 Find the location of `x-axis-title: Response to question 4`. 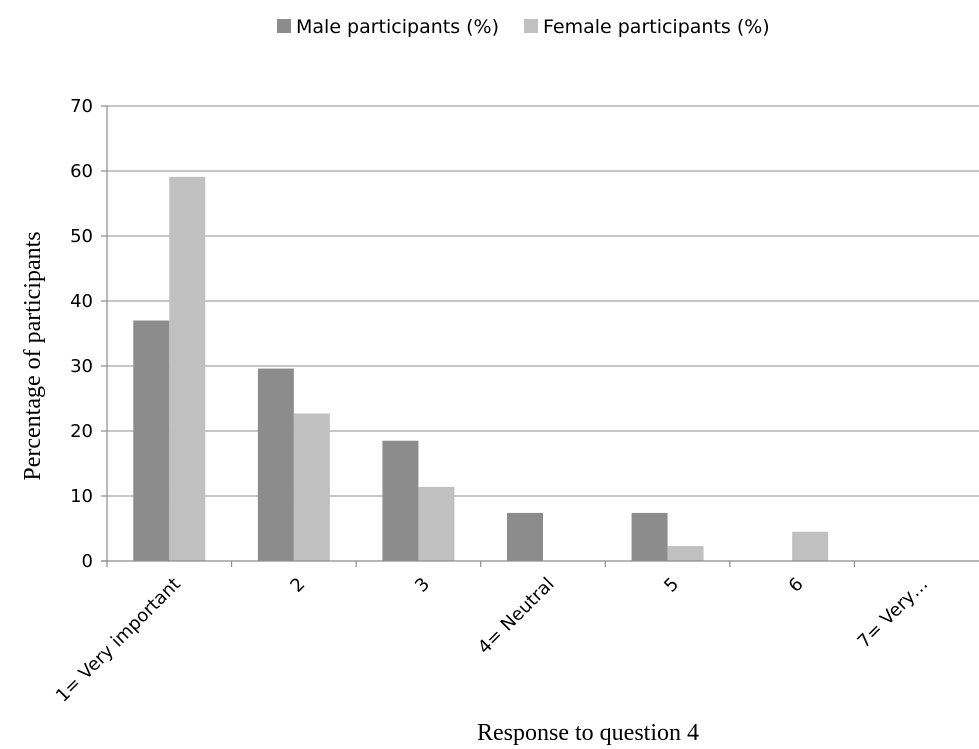

x-axis-title: Response to question 4 is located at coordinates (588, 733).